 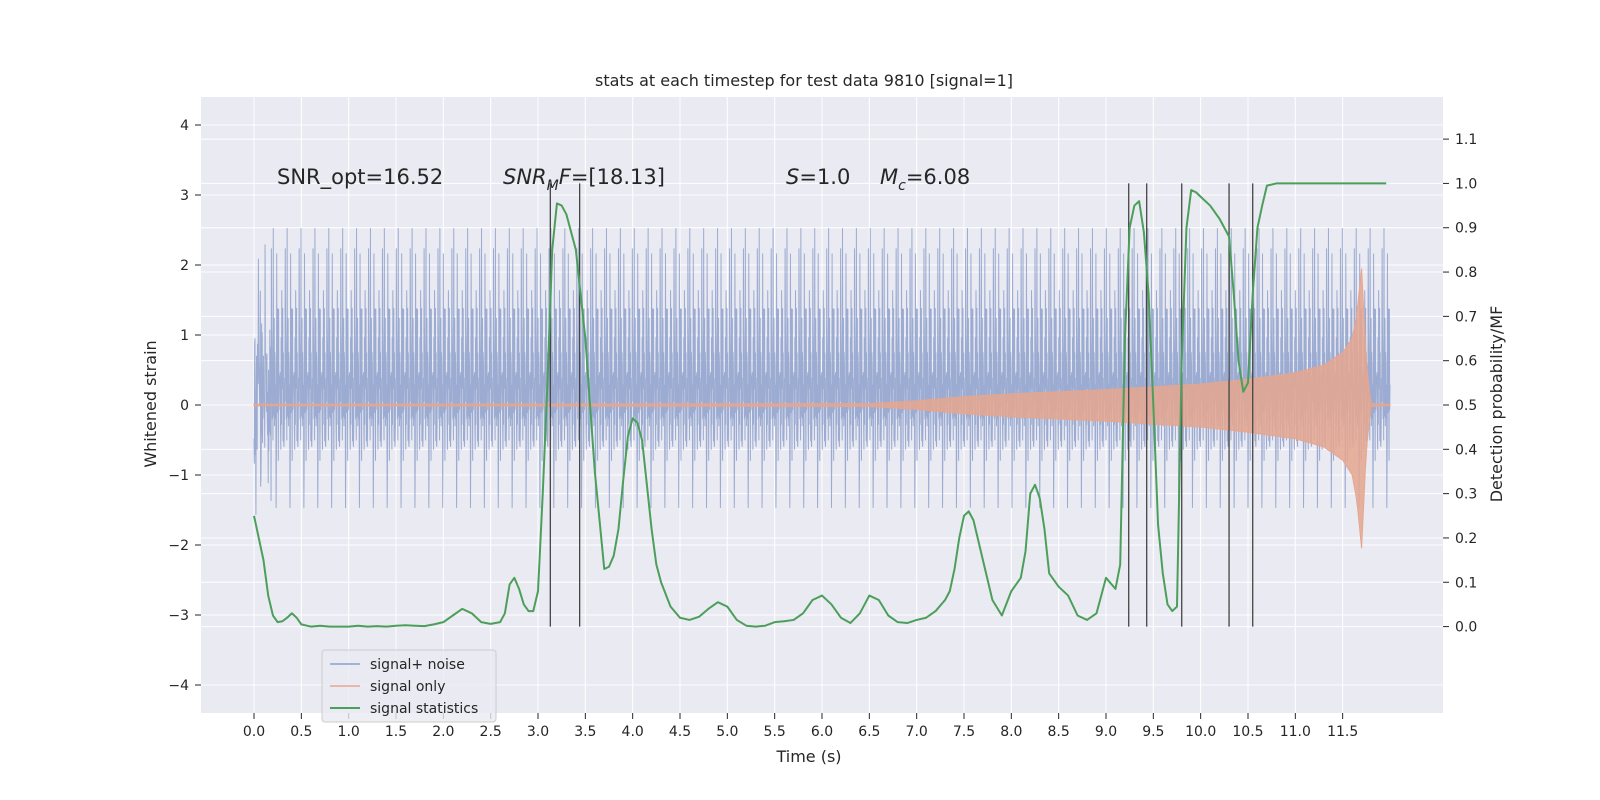 What do you see at coordinates (618, 177) in the screenshot?
I see `annotation-snr-mf-value: =[18.13]` at bounding box center [618, 177].